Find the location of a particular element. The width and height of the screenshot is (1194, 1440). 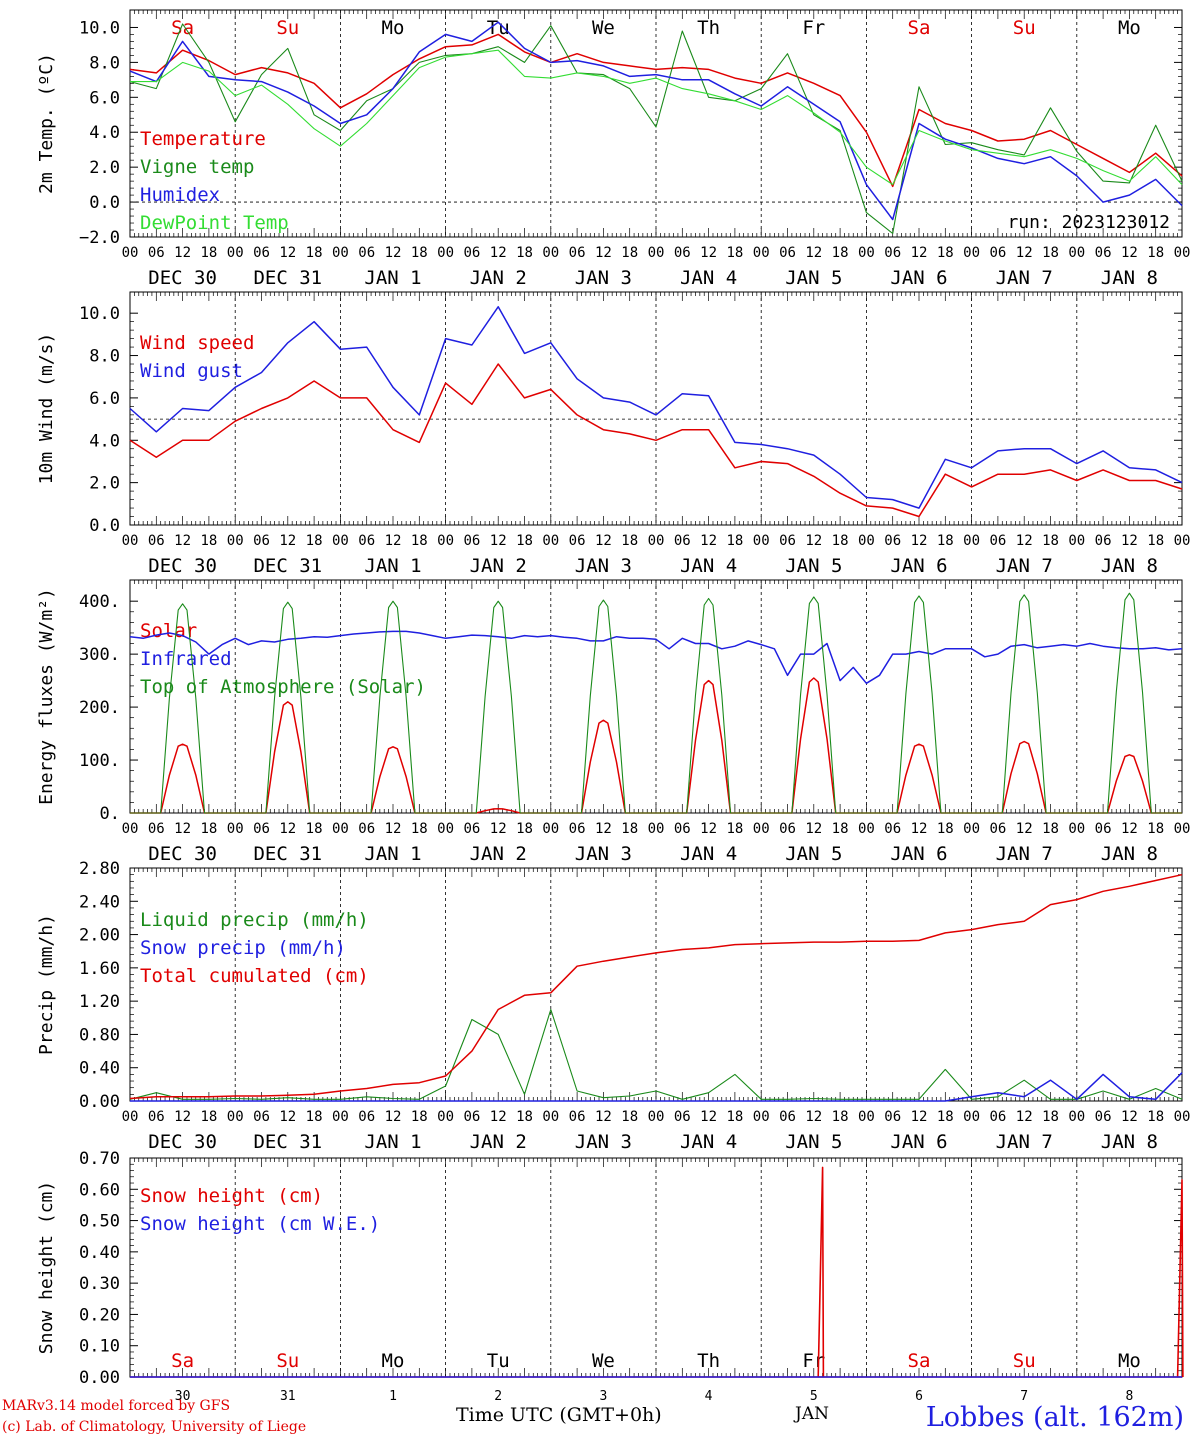

y-tick-label: −2.0 is located at coordinates (99, 238).